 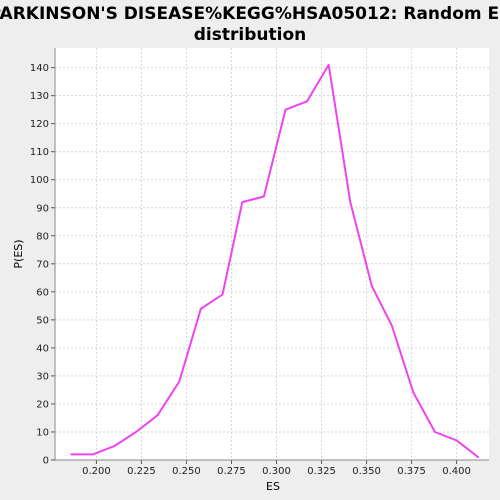 What do you see at coordinates (18, 253) in the screenshot?
I see `y-axis-label: P(ES)` at bounding box center [18, 253].